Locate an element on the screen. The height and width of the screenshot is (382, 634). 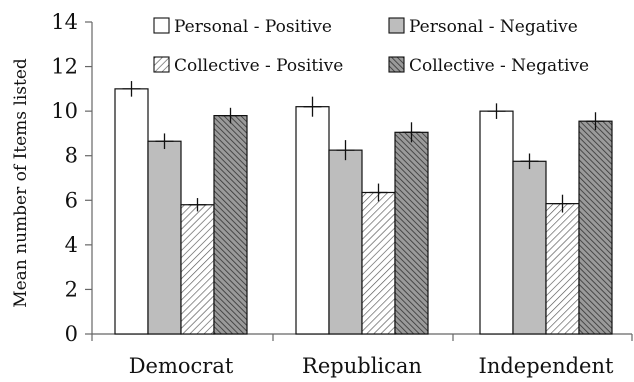
legend-label: Personal - Positive is located at coordinates (253, 27).